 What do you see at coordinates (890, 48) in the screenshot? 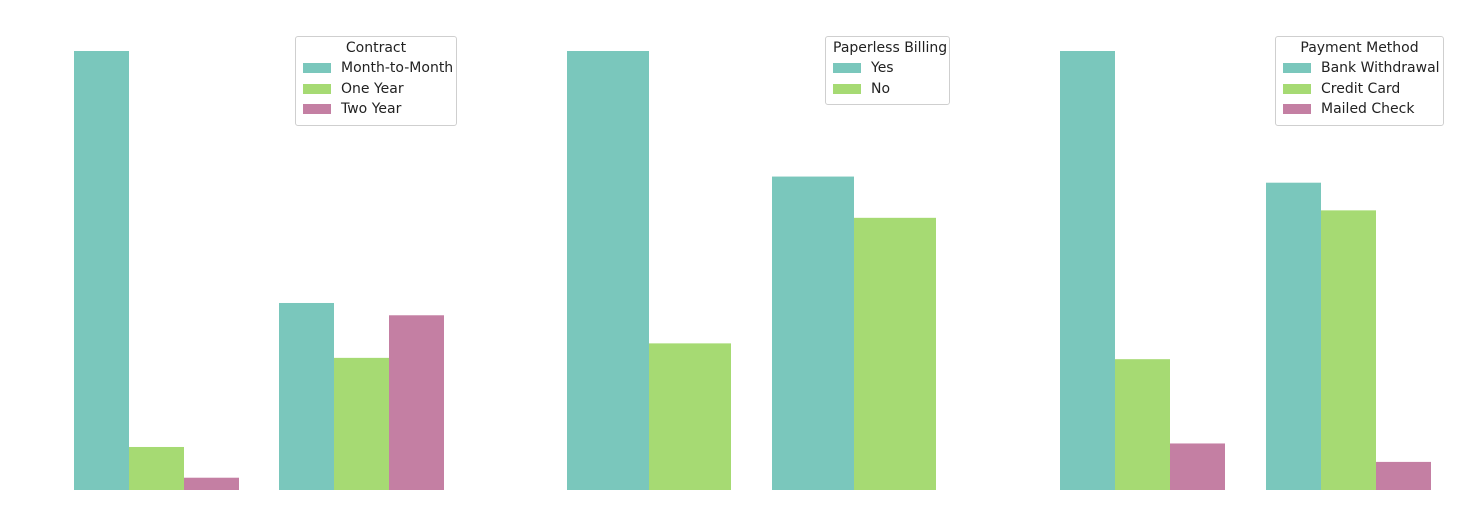
I see `legend-title: Paperless Billing` at bounding box center [890, 48].